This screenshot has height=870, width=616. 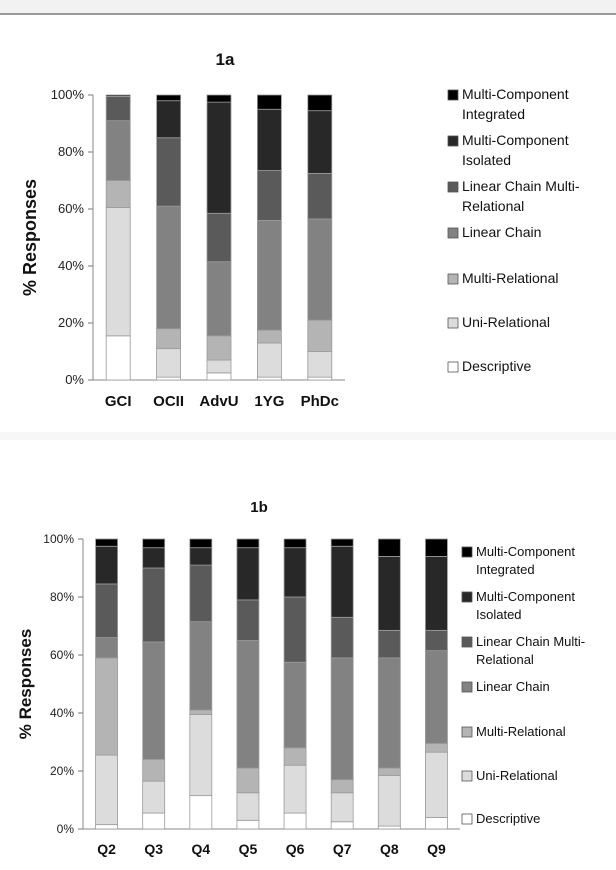 I want to click on chart-title: 1b, so click(x=259, y=507).